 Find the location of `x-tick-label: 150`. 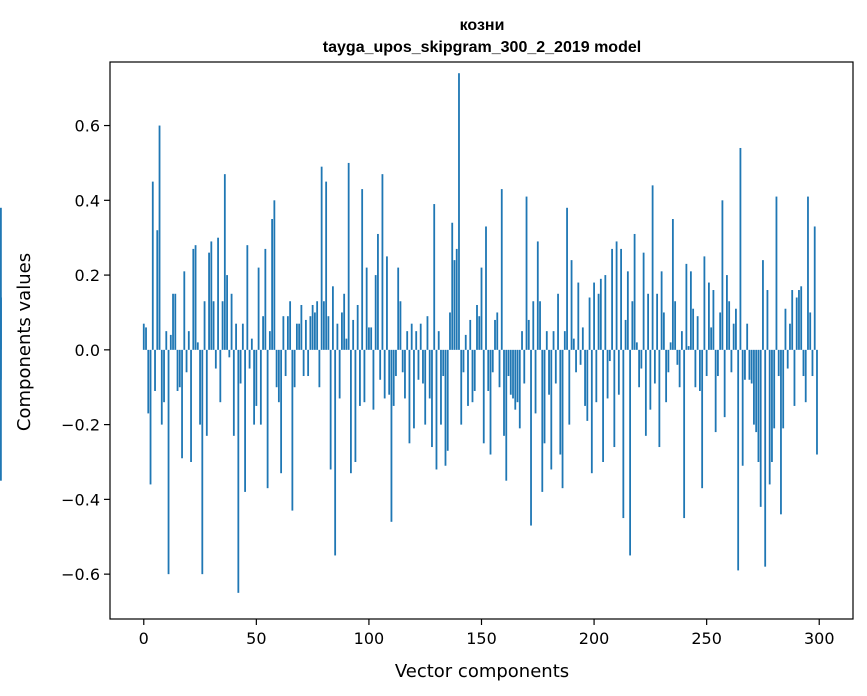

x-tick-label: 150 is located at coordinates (481, 638).